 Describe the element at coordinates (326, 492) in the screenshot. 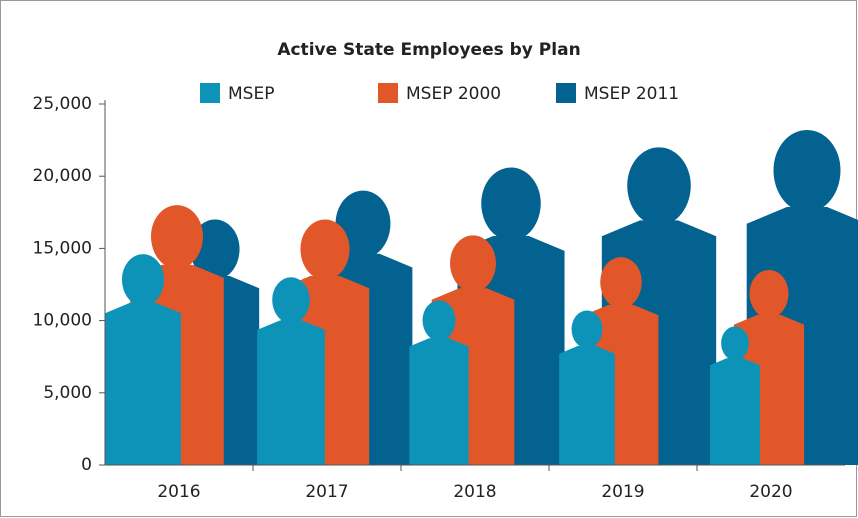

I see `x-tick-label: 2017` at that location.